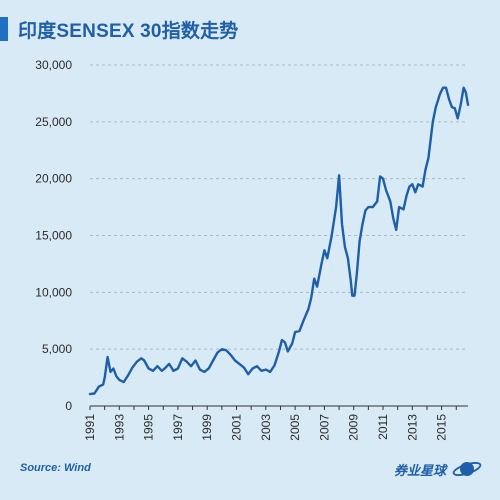 Image resolution: width=500 pixels, height=500 pixels. Describe the element at coordinates (53, 65) in the screenshot. I see `y-tick-label: 30,000` at that location.